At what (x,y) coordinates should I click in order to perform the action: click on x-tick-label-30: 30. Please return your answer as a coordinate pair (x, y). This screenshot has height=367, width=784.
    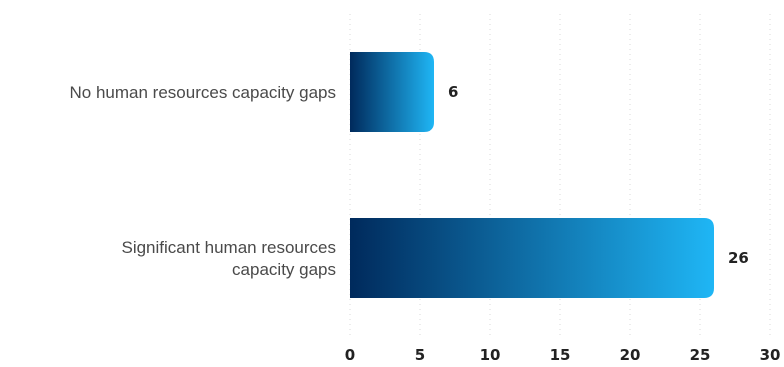
    Looking at the image, I should click on (770, 355).